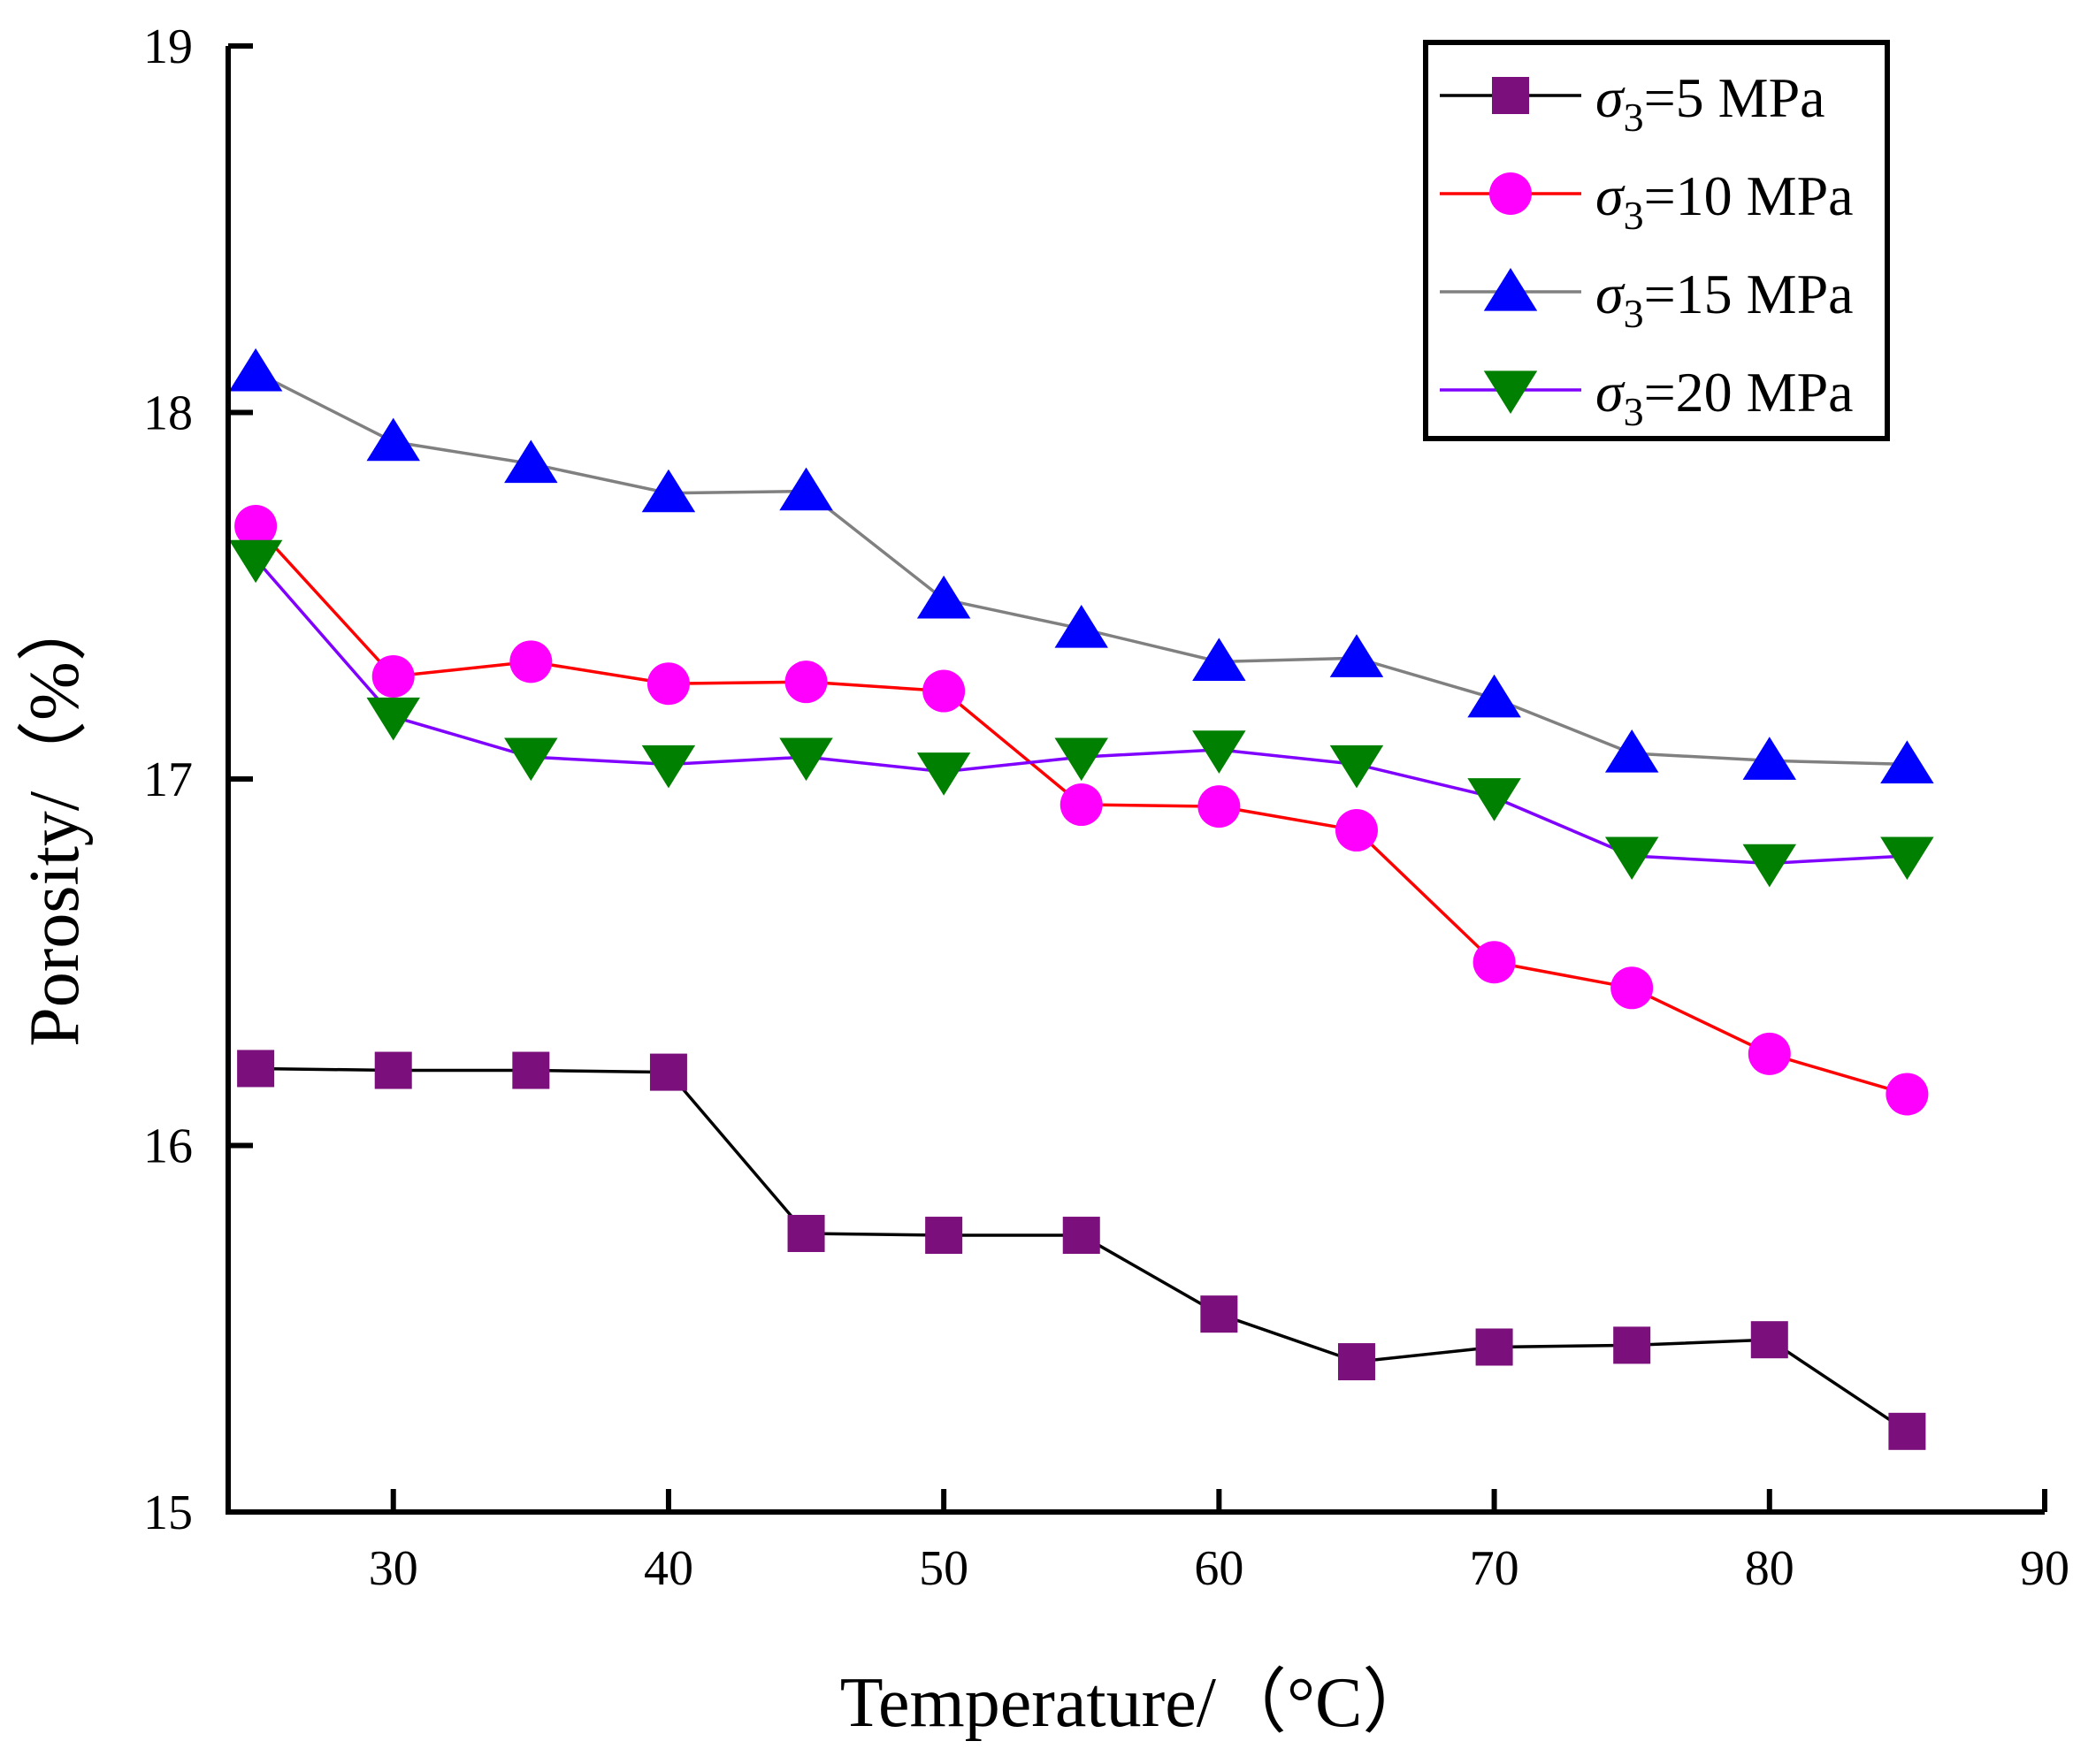  Describe the element at coordinates (1494, 1568) in the screenshot. I see `x-tick-label: 70` at that location.